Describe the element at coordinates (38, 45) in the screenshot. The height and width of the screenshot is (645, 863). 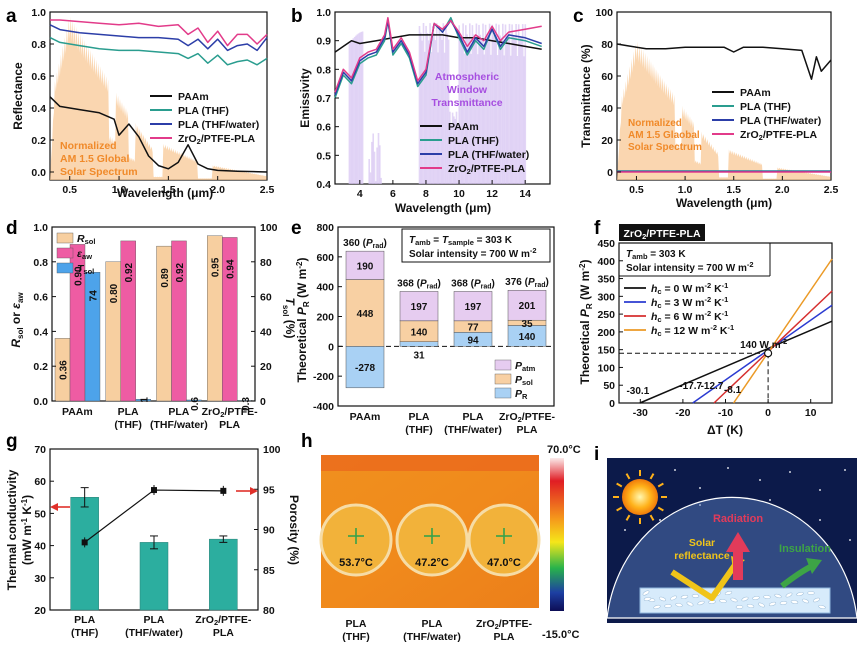
I see `a-ytick-label-5: 0.8` at that location.